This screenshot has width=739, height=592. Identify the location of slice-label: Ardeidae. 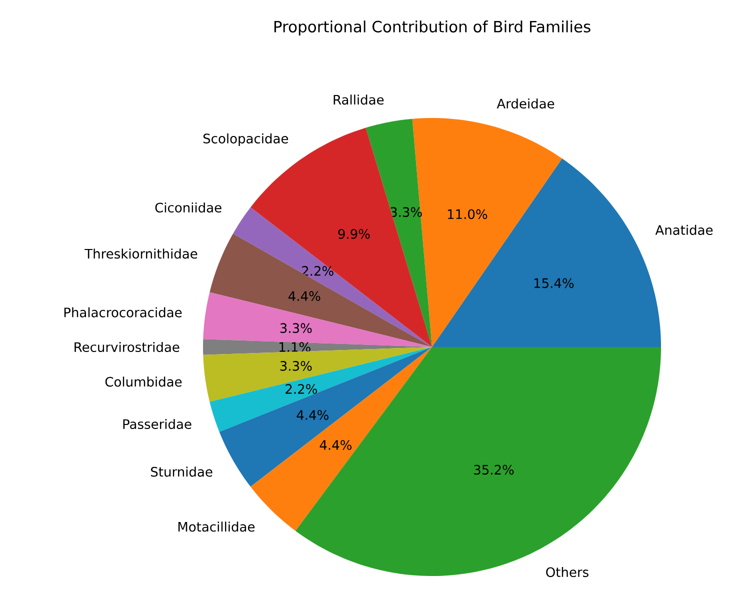
(525, 103).